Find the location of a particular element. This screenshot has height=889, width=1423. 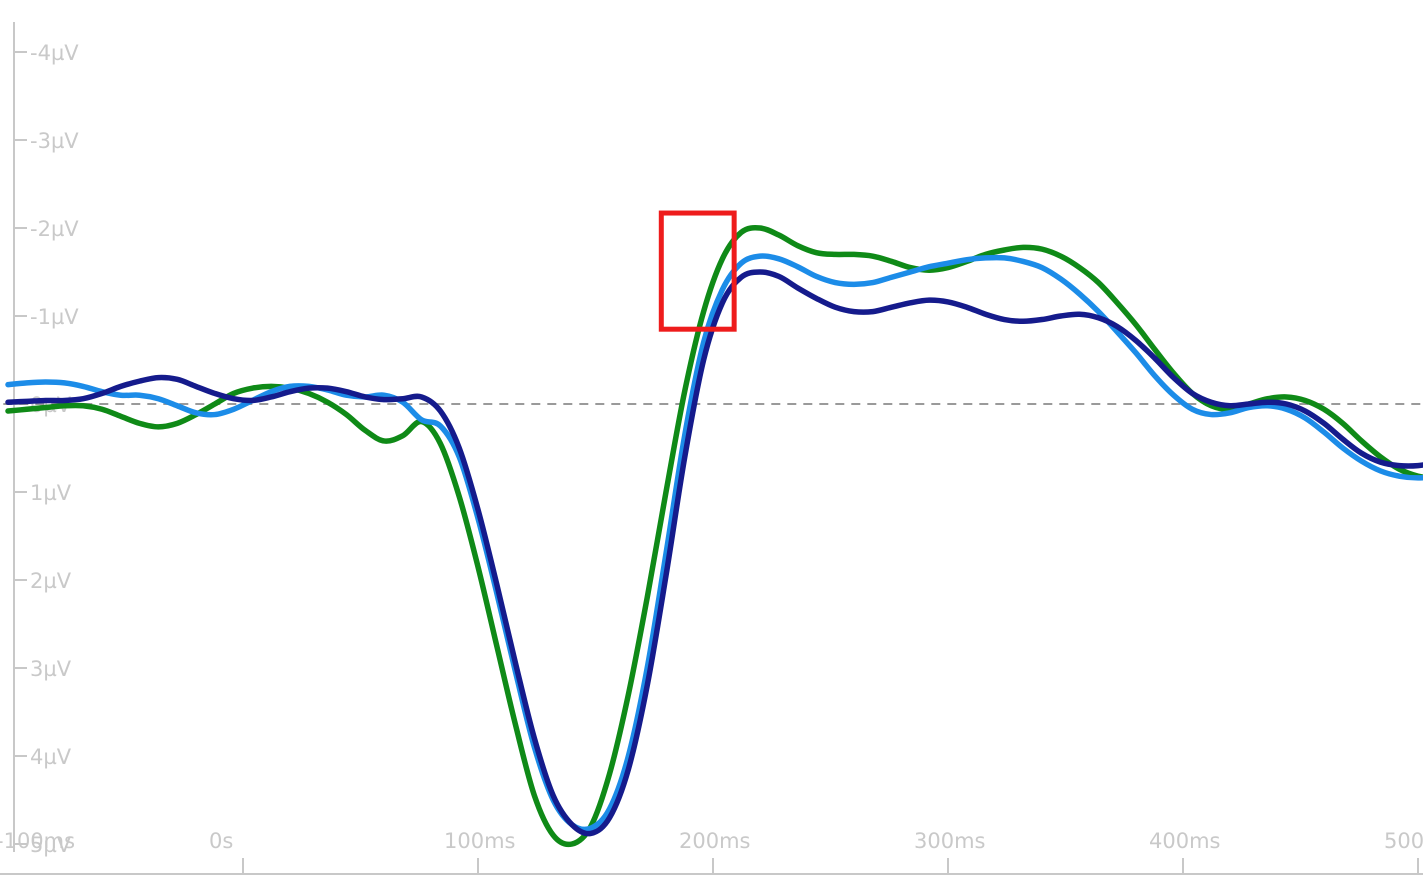

measurement-window-rect is located at coordinates (697, 271).